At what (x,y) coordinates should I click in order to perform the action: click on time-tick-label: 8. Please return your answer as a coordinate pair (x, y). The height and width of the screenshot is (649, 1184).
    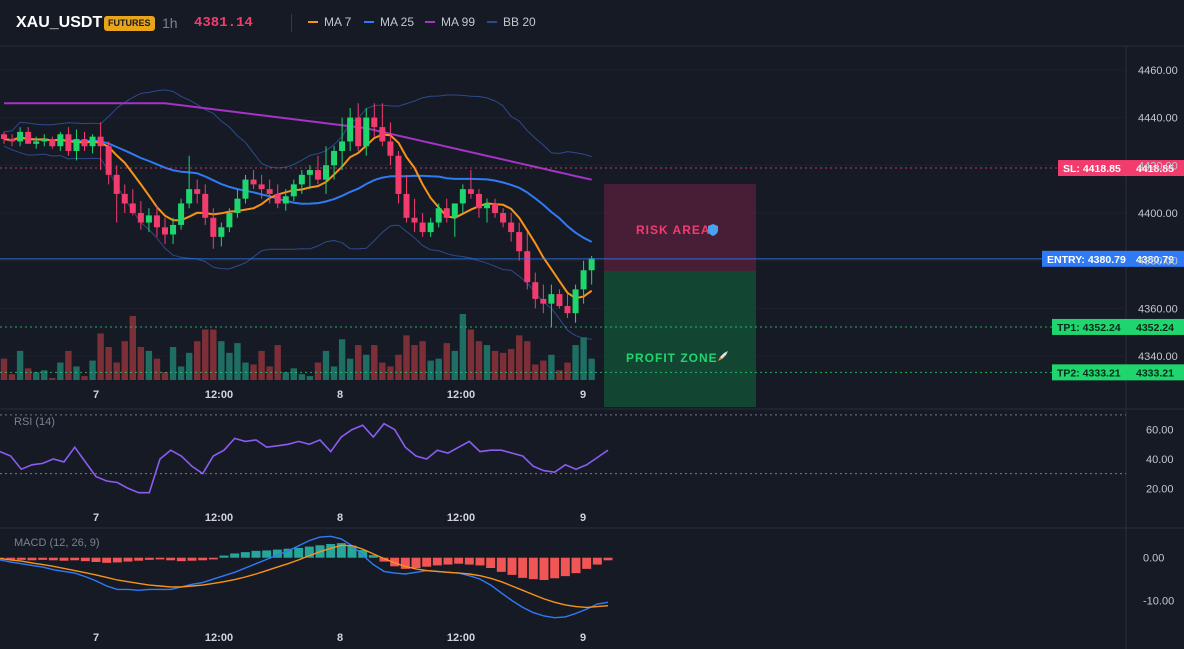
    Looking at the image, I should click on (340, 395).